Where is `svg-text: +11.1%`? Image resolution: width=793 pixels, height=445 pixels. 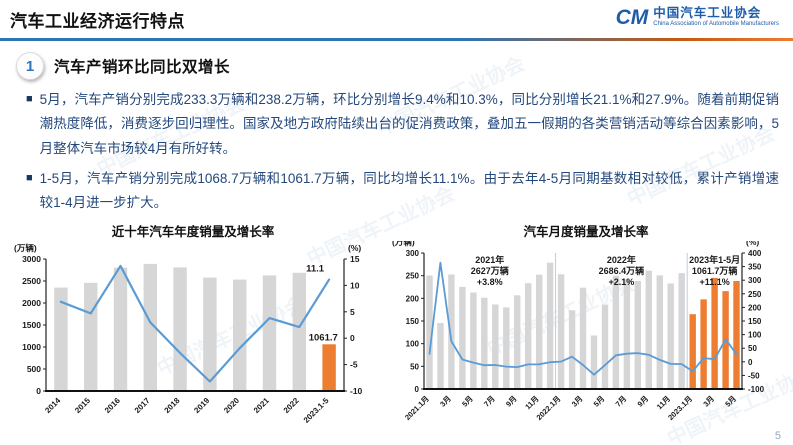 svg-text: +11.1% is located at coordinates (714, 282).